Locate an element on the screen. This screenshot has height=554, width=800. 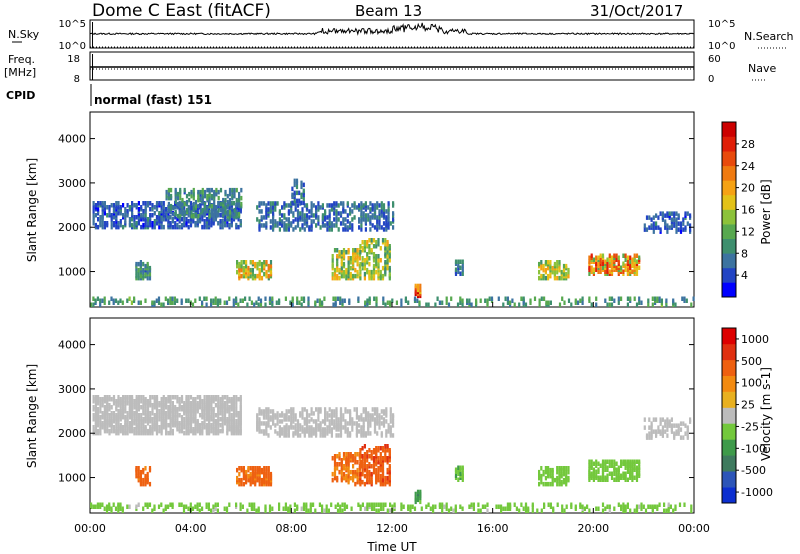
date-title: 31/Oct/2017 is located at coordinates (636, 11).